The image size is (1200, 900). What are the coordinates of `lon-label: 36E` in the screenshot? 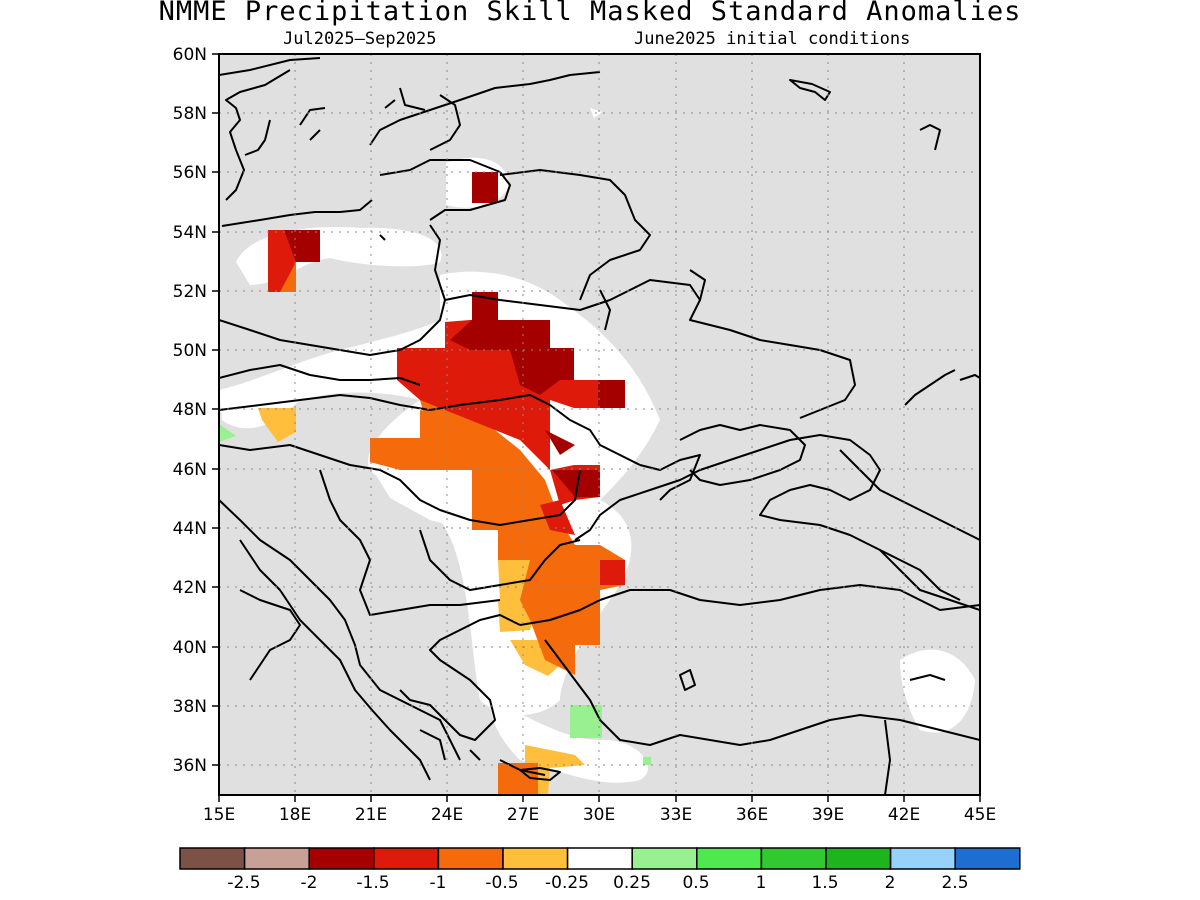 It's located at (752, 815).